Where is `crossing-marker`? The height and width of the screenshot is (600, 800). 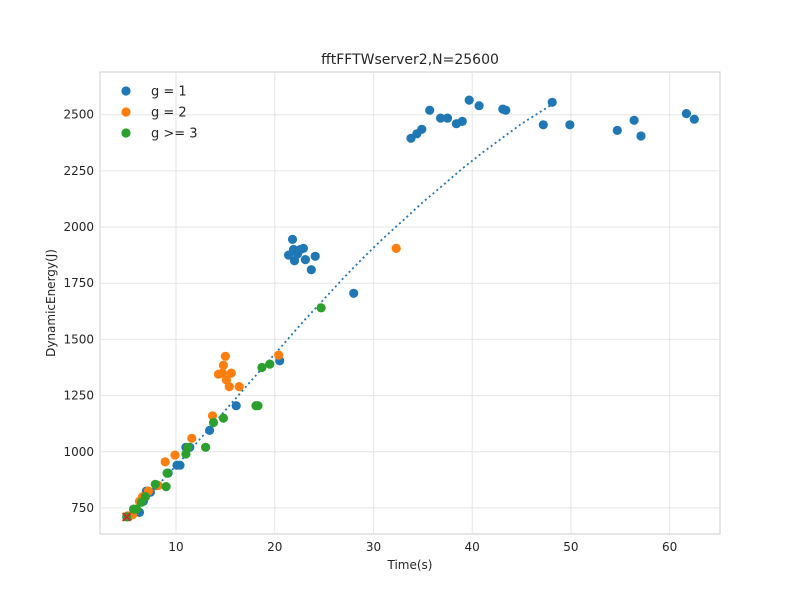 crossing-marker is located at coordinates (126, 517).